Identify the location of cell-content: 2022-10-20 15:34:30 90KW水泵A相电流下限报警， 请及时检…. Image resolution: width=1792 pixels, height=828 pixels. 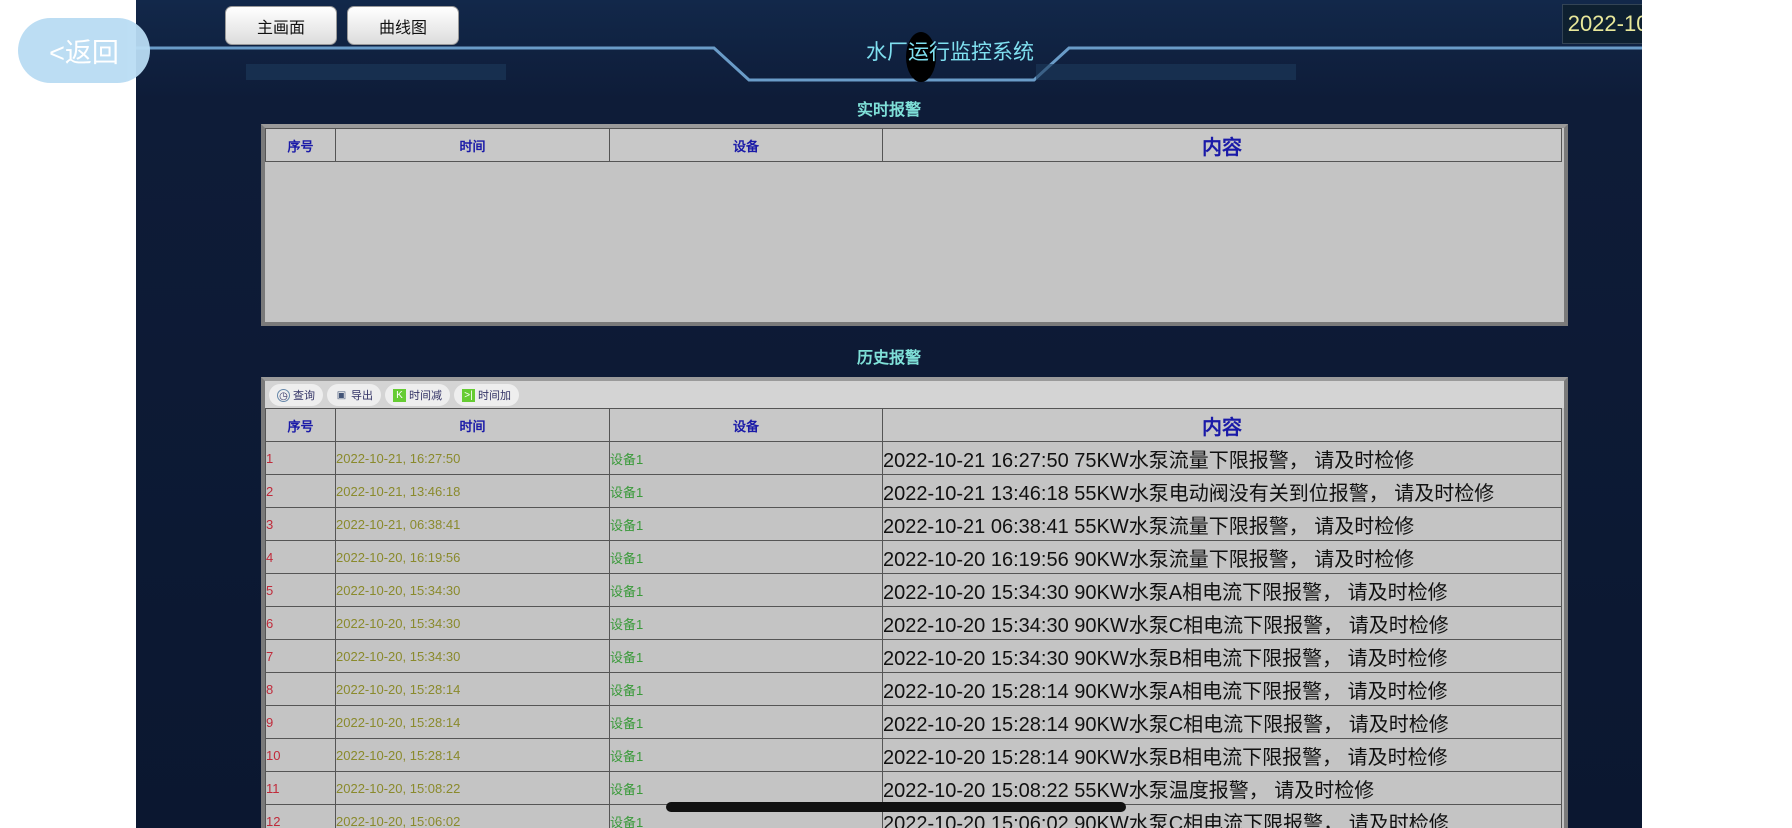
(1222, 590).